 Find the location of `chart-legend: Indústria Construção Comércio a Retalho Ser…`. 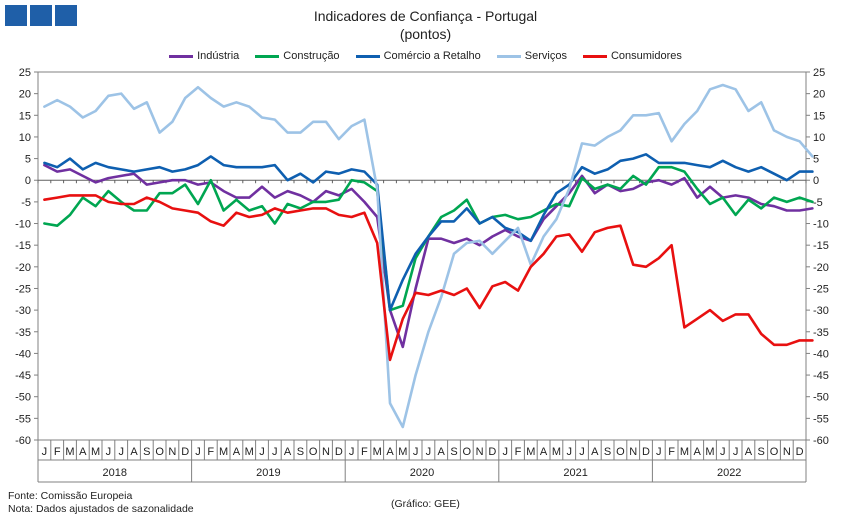

chart-legend: Indústria Construção Comércio a Retalho Ser… is located at coordinates (425, 56).